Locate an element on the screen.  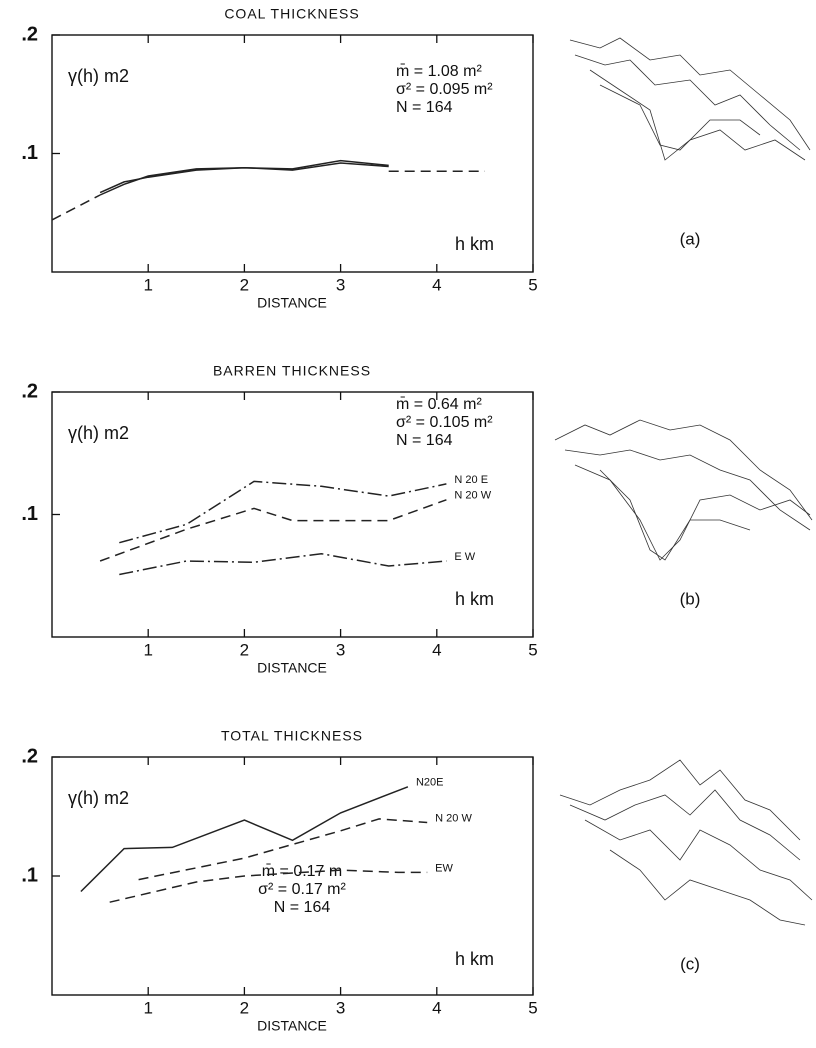
stat: m̄ = 0.64 m² is located at coordinates (439, 404).